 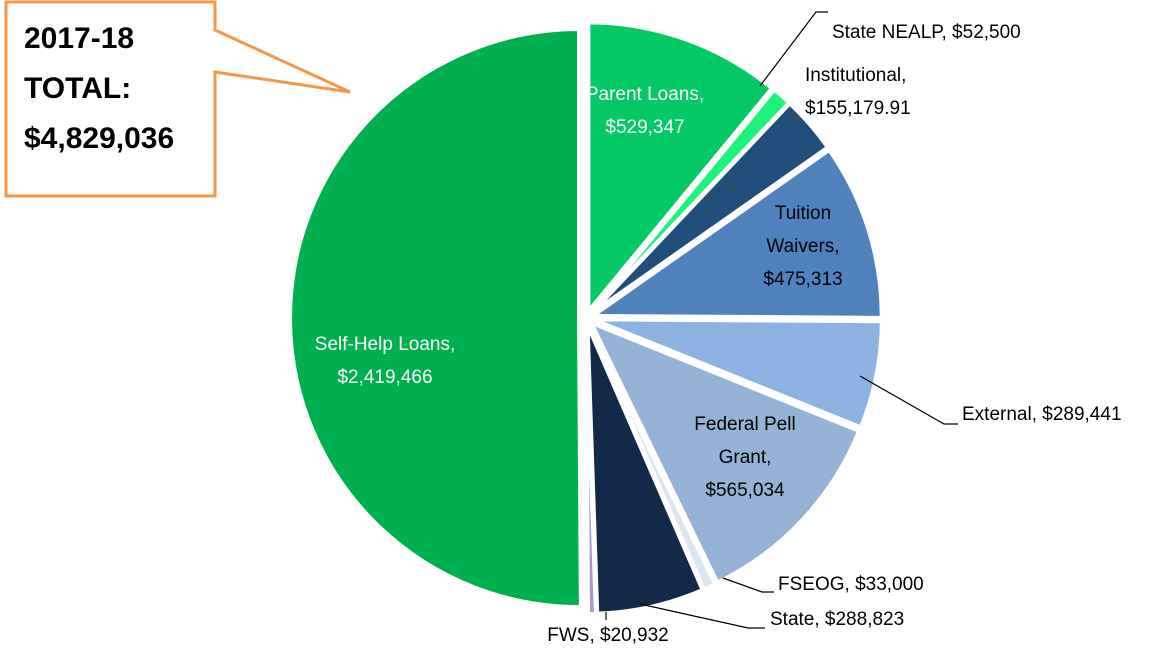 What do you see at coordinates (744, 457) in the screenshot?
I see `slice-label: Federal Pell Grant, $565,034` at bounding box center [744, 457].